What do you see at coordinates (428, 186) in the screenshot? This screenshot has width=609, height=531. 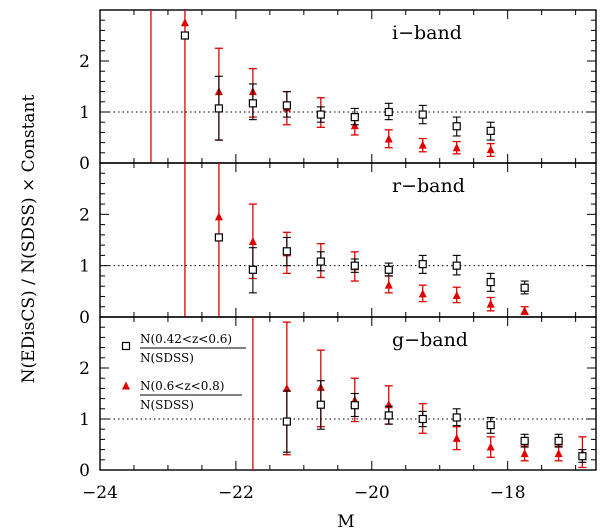 I see `band-label: r−band` at bounding box center [428, 186].